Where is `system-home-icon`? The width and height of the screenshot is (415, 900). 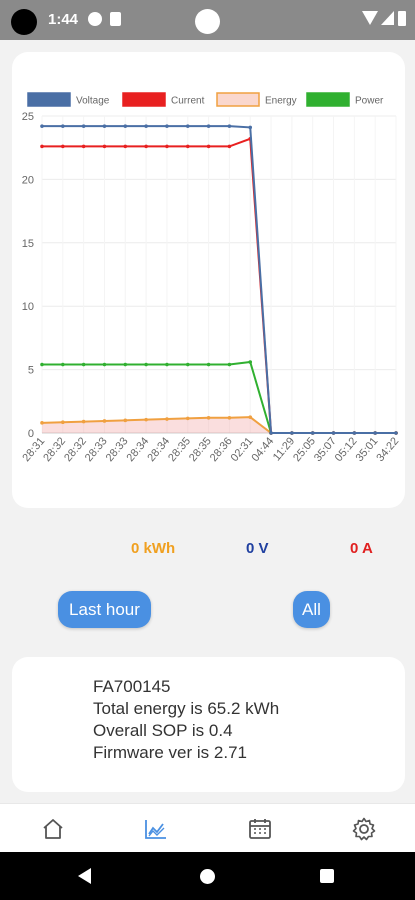
system-home-icon is located at coordinates (207, 876).